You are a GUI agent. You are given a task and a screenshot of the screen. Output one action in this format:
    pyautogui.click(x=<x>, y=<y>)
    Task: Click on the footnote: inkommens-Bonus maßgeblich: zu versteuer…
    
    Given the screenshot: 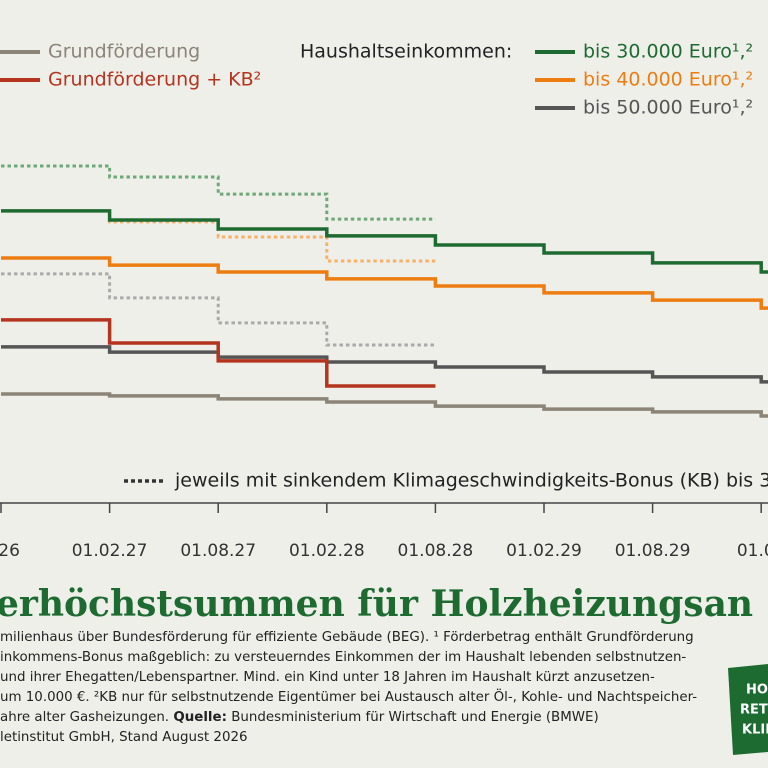 What is the action you would take?
    pyautogui.click(x=343, y=657)
    